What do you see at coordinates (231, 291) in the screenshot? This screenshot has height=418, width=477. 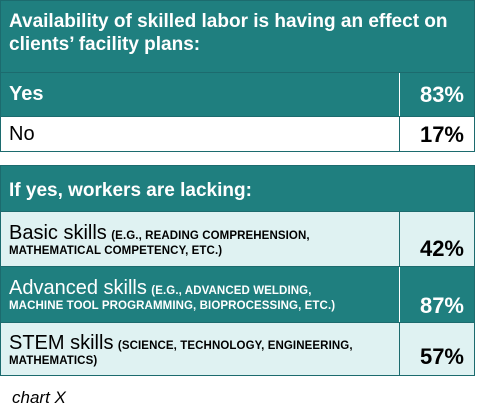 I see `row-detail-advanced-skills-1: (E.G., ADVANCED WELDING,` at bounding box center [231, 291].